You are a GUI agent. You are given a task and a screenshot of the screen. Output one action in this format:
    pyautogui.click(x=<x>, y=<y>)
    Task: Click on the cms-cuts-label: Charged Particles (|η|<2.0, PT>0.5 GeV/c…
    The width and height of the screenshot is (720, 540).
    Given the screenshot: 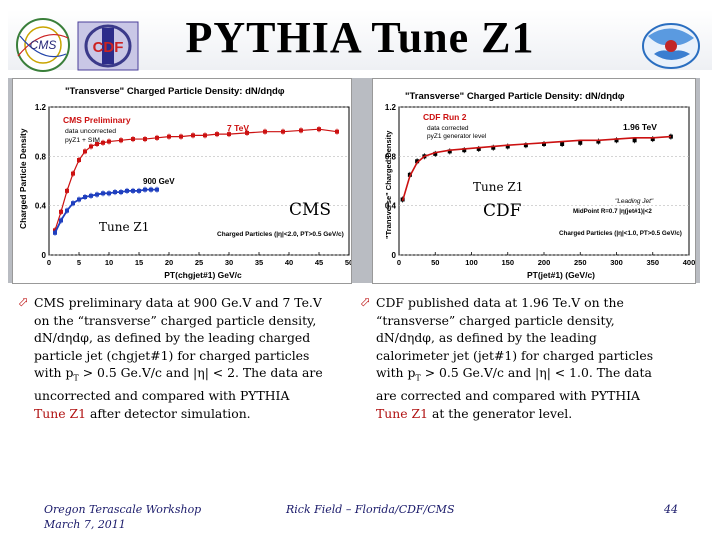 What is the action you would take?
    pyautogui.click(x=280, y=234)
    